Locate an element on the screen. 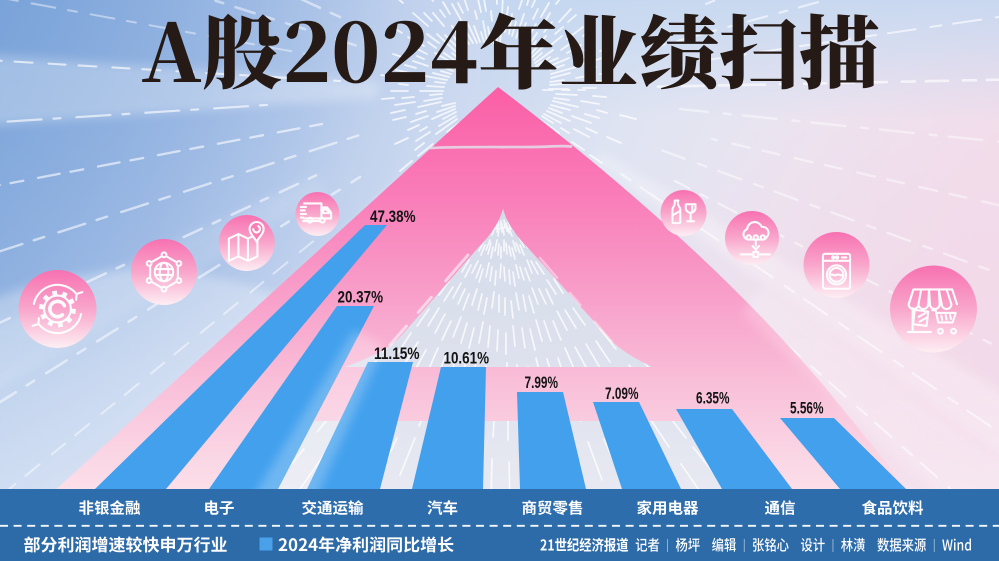 This screenshot has width=999, height=561. svg-text: 10.61% is located at coordinates (467, 359).